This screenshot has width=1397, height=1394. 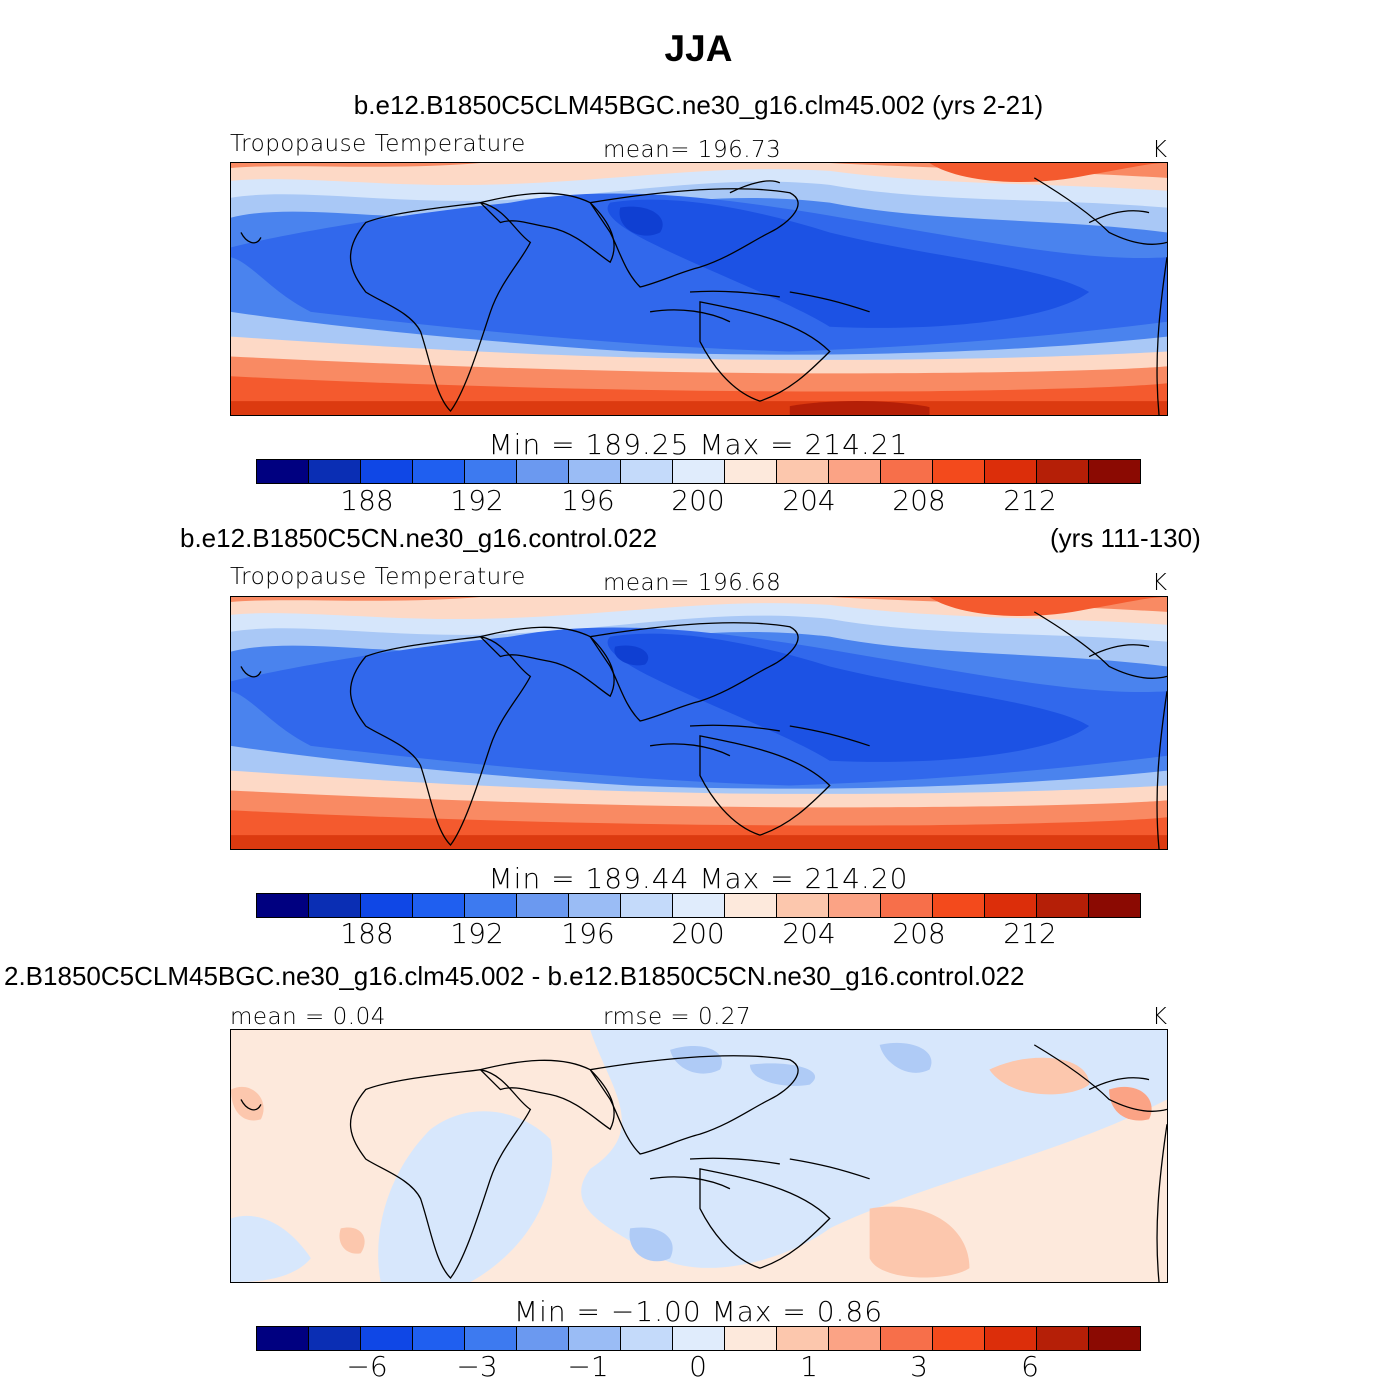 I want to click on rmse-label-3: rmse = 0.27, so click(x=677, y=1017).